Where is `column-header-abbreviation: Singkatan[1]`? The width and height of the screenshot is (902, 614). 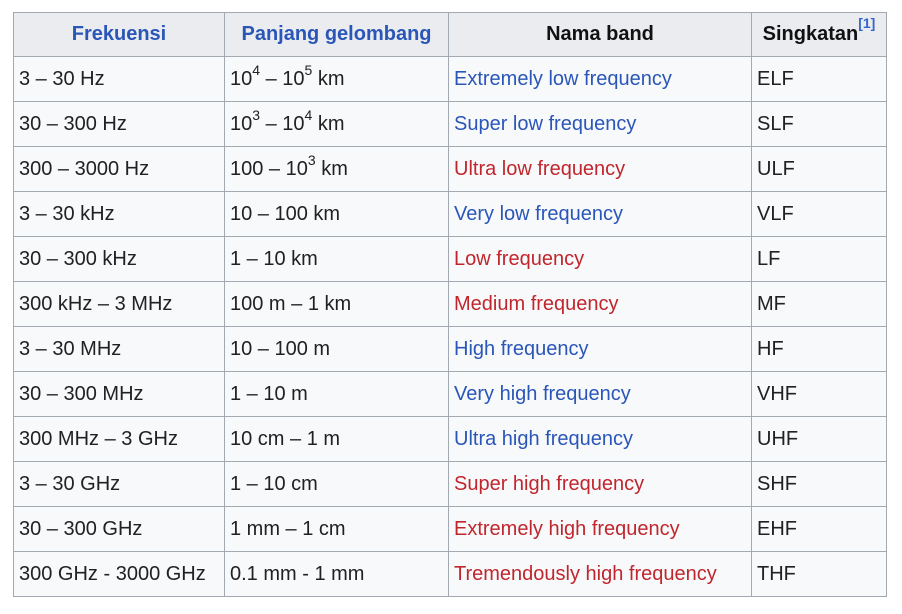
column-header-abbreviation: Singkatan[1] is located at coordinates (819, 34).